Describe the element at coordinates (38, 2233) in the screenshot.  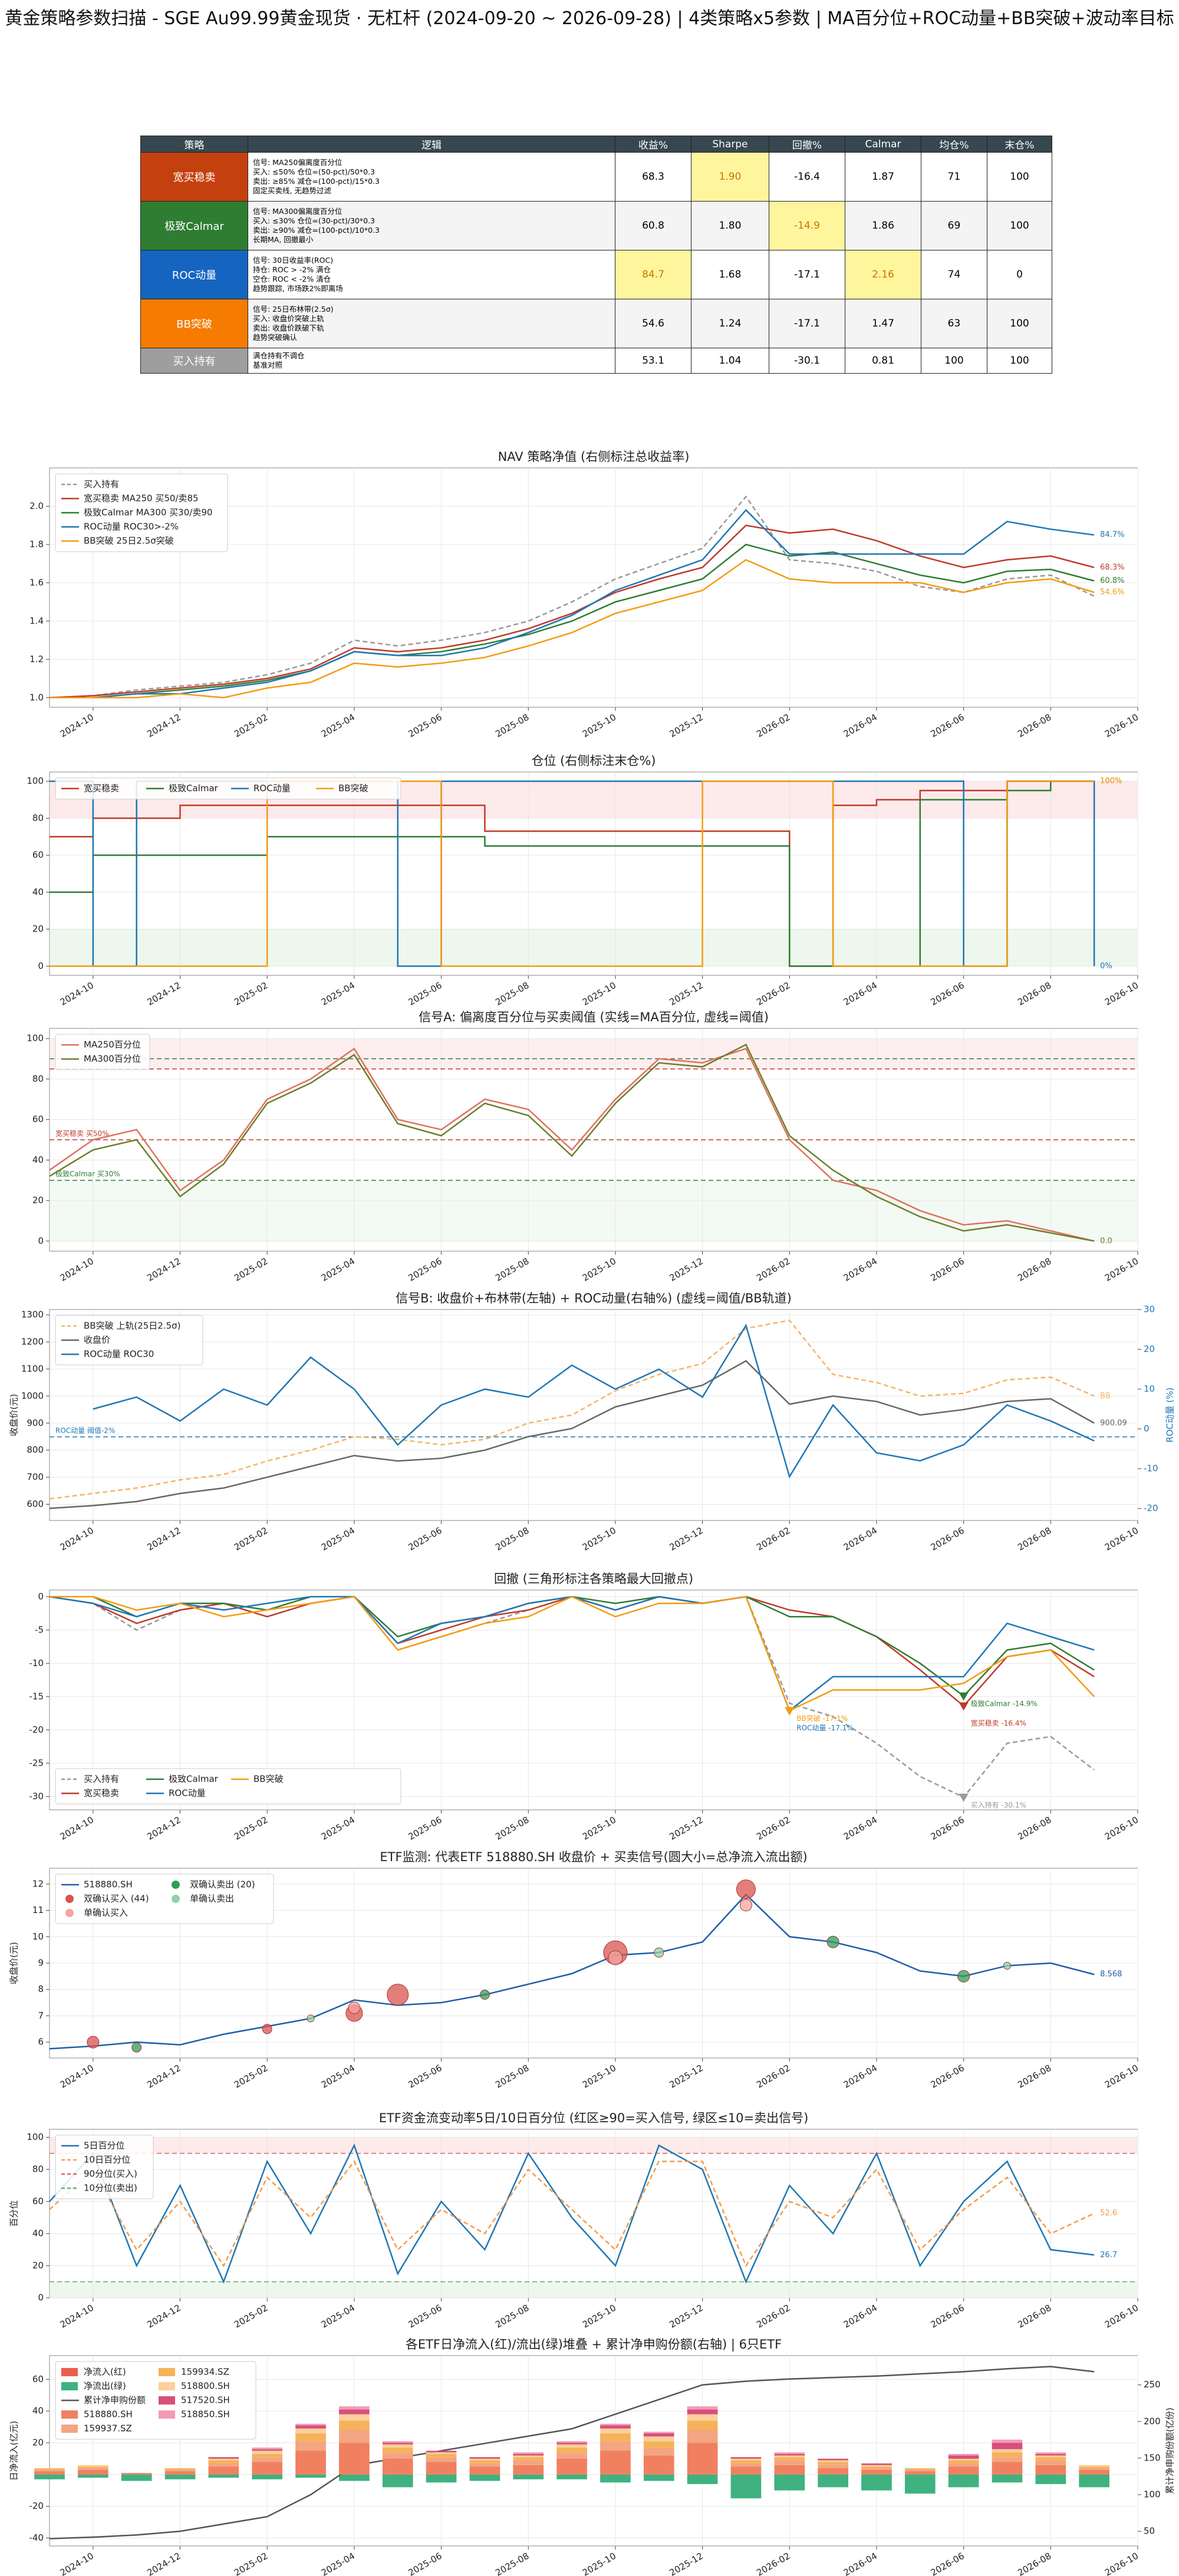
I see `y-tick-label: 40` at that location.